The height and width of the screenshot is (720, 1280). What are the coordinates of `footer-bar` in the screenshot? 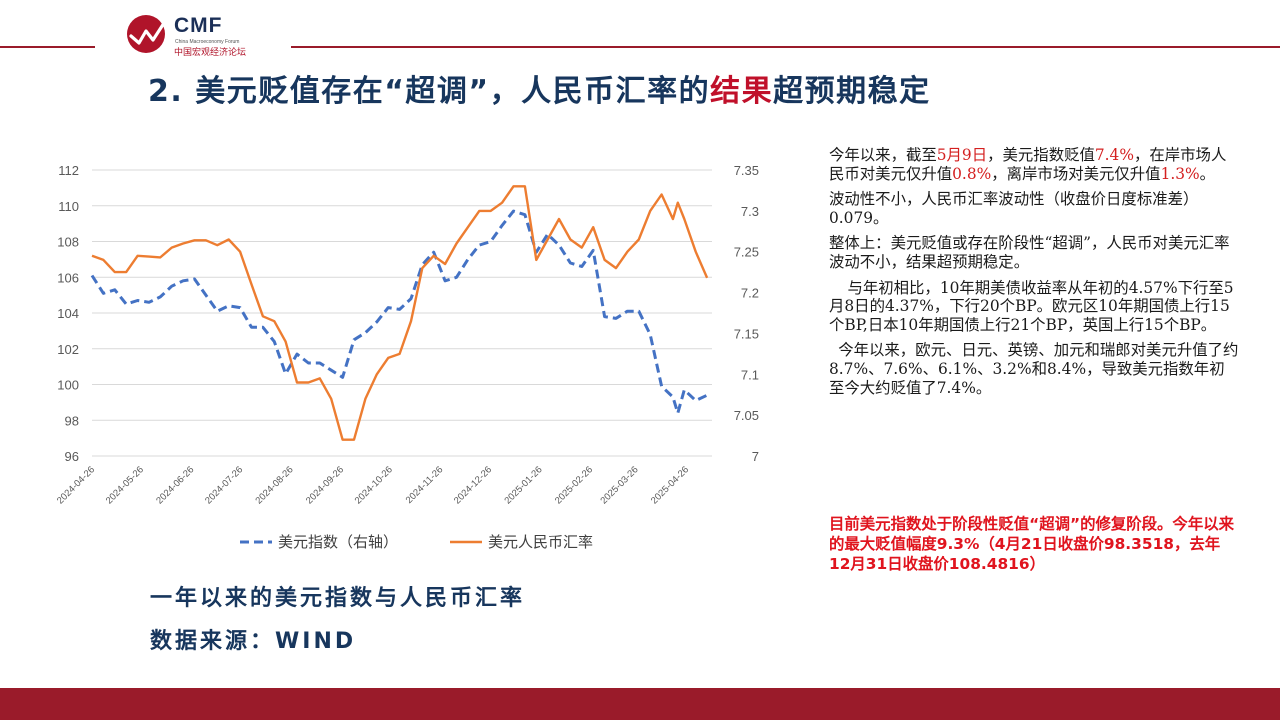 It's located at (640, 704).